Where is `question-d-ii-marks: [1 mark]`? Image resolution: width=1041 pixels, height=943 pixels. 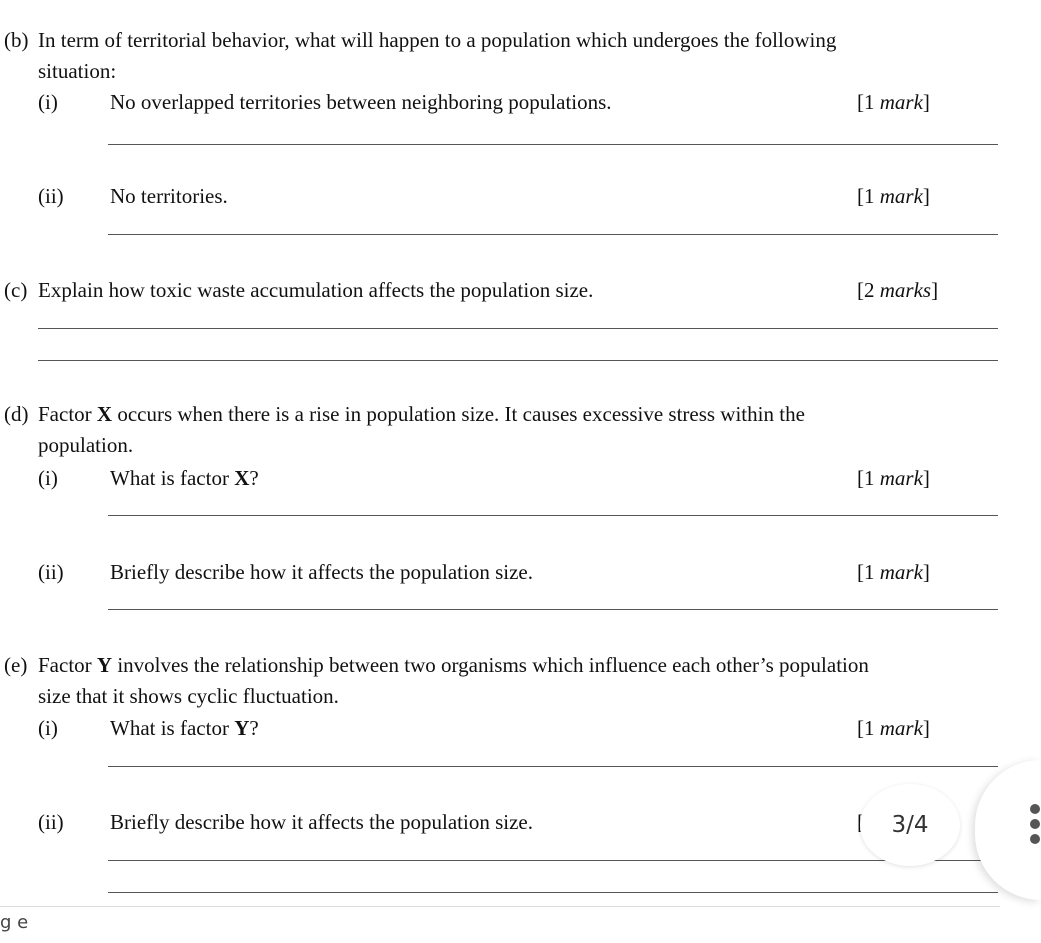 question-d-ii-marks: [1 mark] is located at coordinates (893, 572).